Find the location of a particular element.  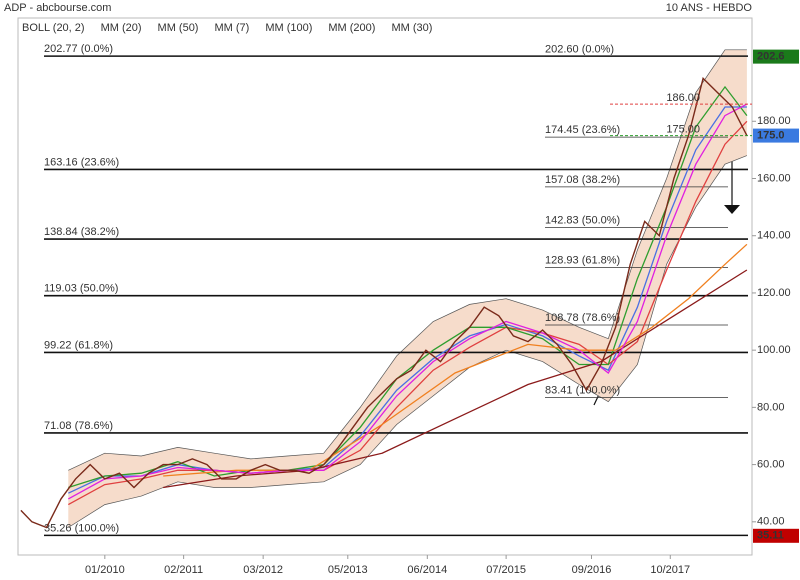

x-tick-label: 03/2012 is located at coordinates (263, 570).